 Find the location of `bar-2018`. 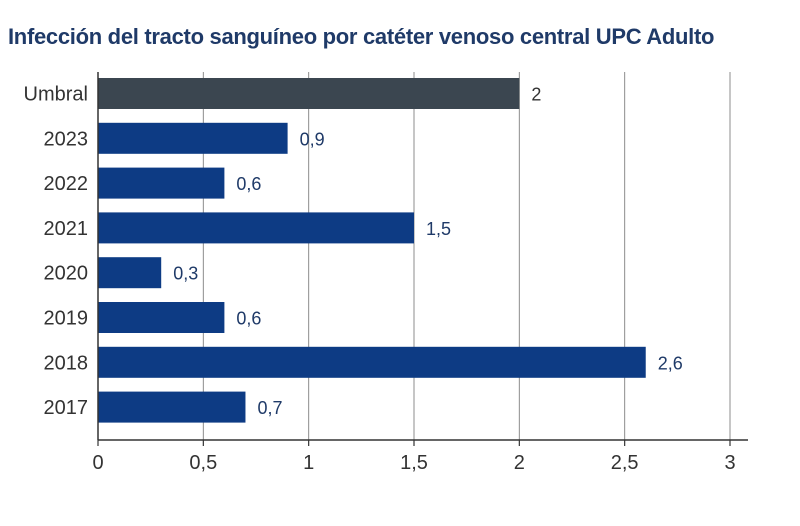

bar-2018 is located at coordinates (372, 362).